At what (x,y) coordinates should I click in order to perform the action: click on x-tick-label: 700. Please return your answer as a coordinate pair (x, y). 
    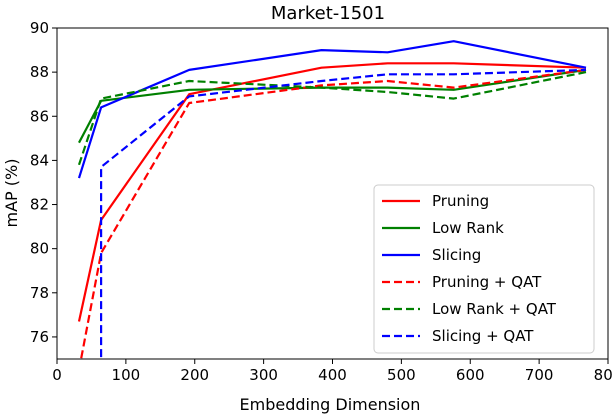
    Looking at the image, I should click on (539, 375).